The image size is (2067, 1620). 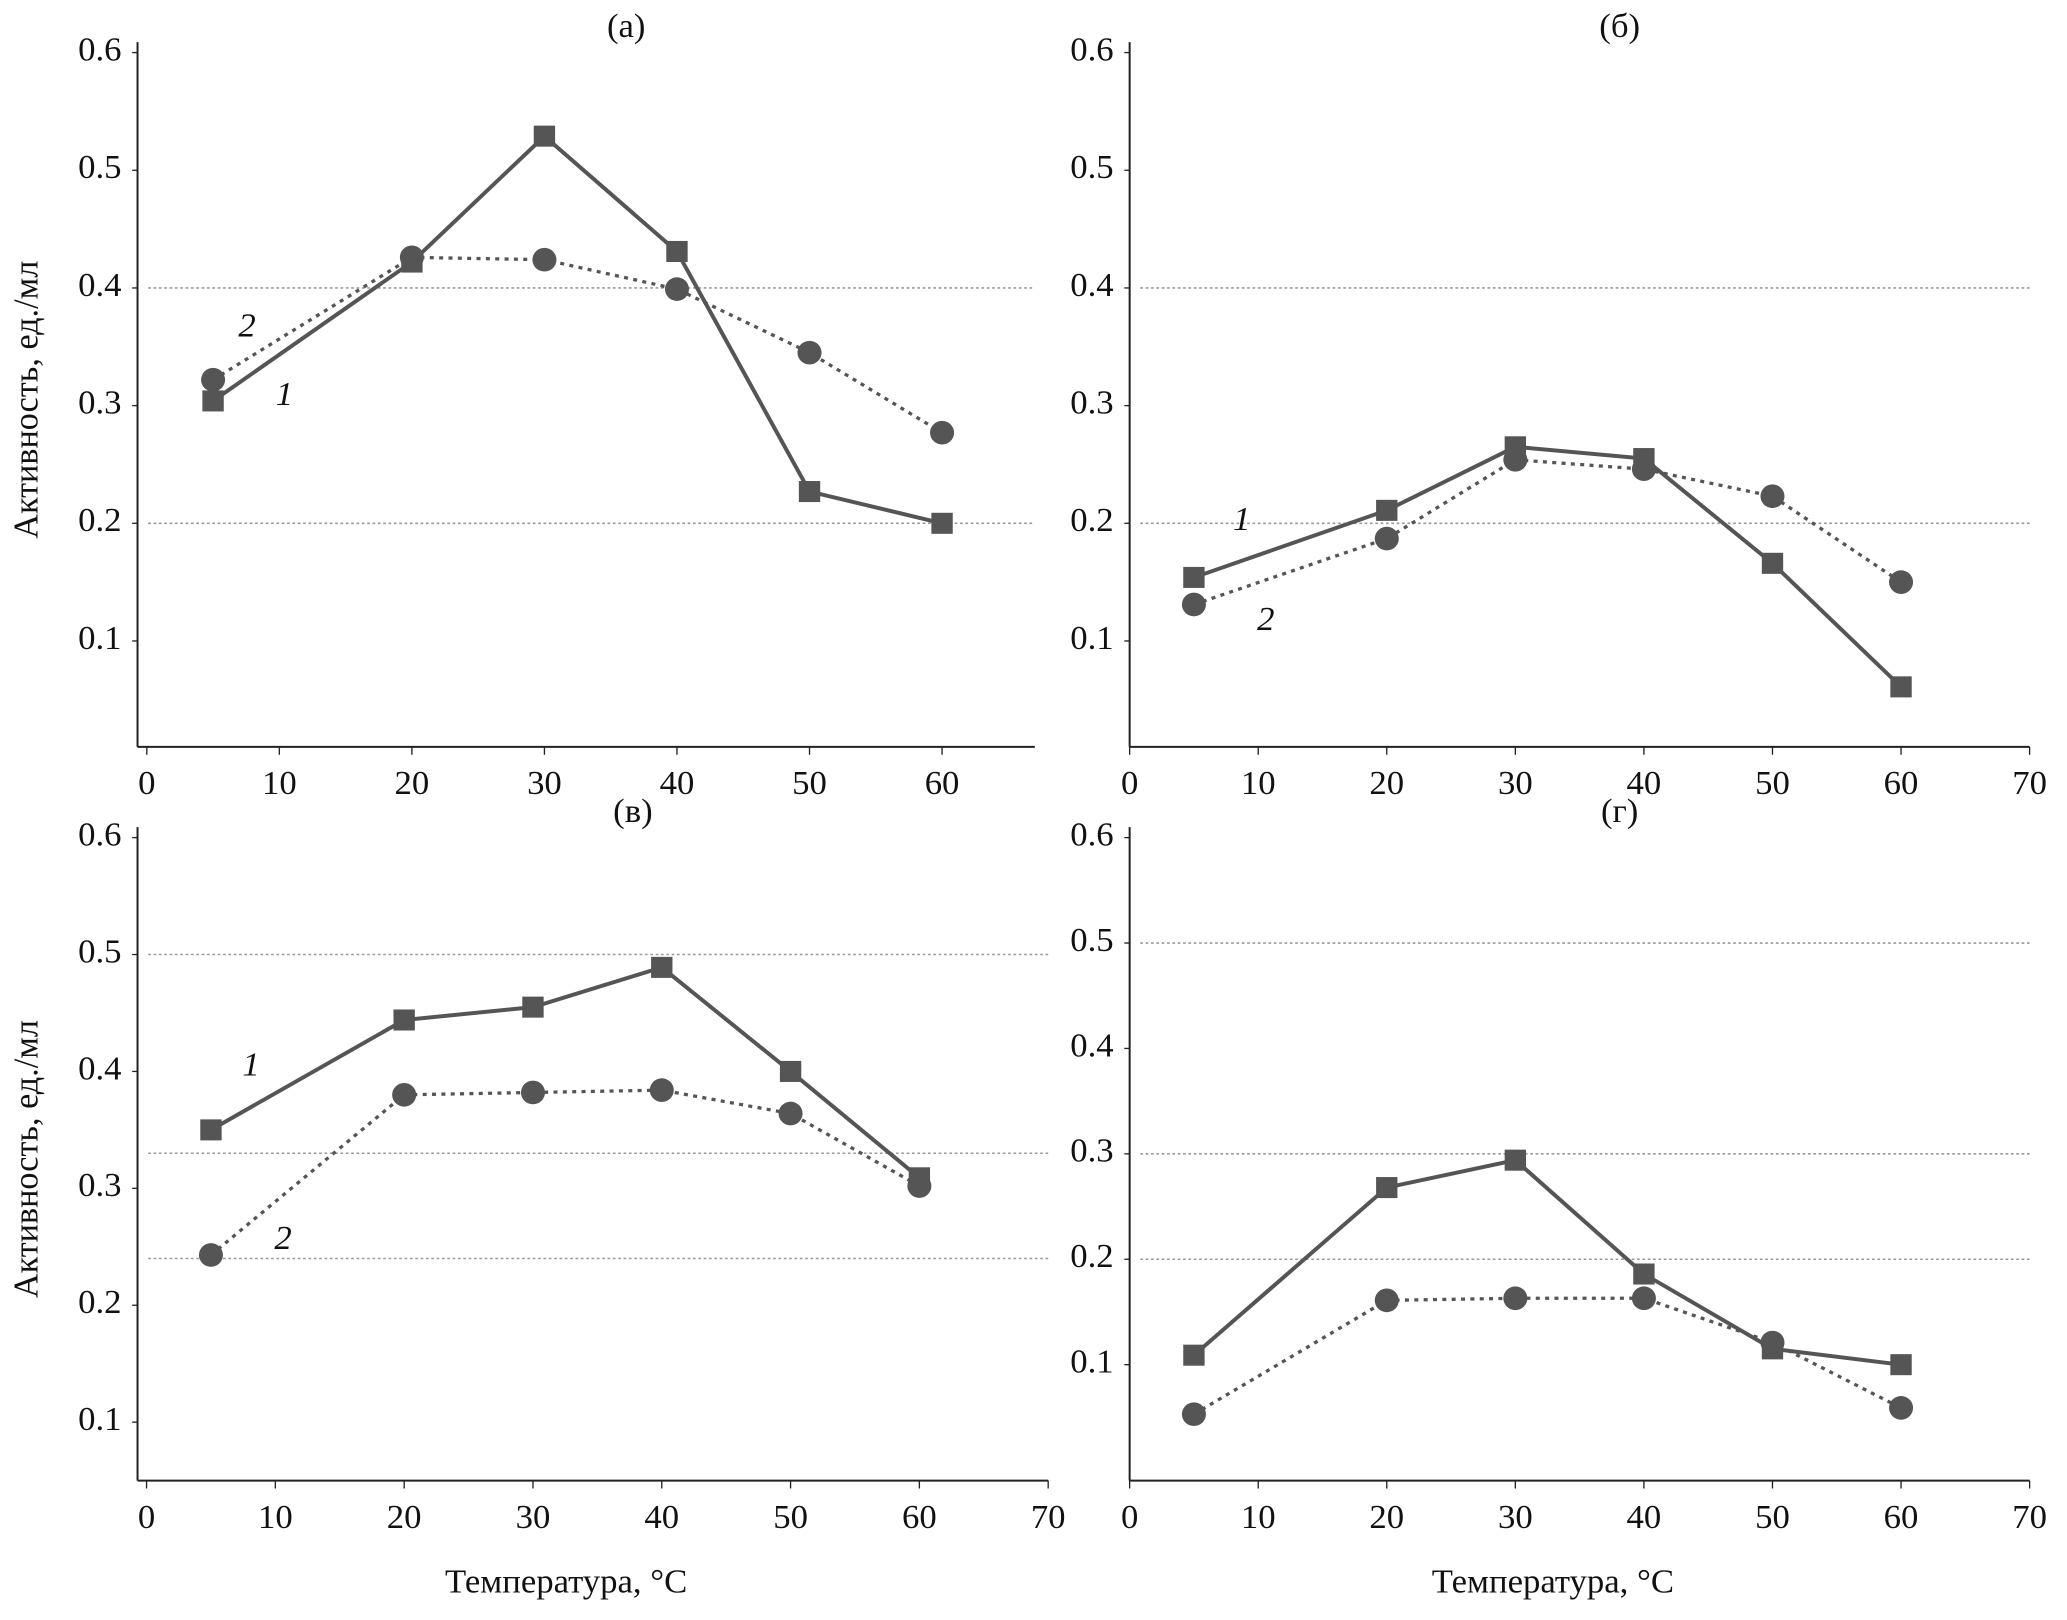 What do you see at coordinates (626, 26) in the screenshot?
I see `panel-title: (а)` at bounding box center [626, 26].